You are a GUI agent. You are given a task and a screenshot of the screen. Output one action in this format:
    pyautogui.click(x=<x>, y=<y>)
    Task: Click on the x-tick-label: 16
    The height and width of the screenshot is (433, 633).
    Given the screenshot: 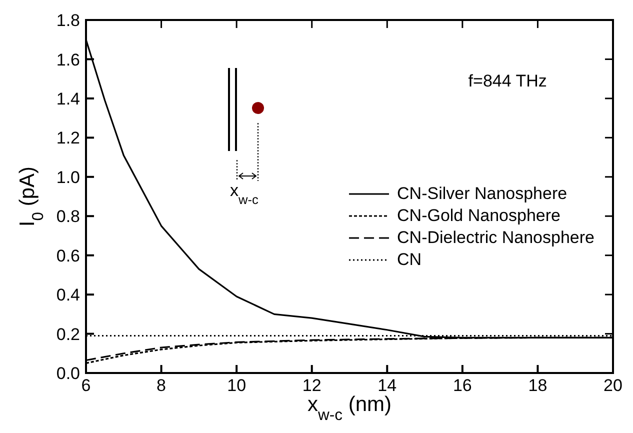 What is the action you would take?
    pyautogui.click(x=462, y=386)
    